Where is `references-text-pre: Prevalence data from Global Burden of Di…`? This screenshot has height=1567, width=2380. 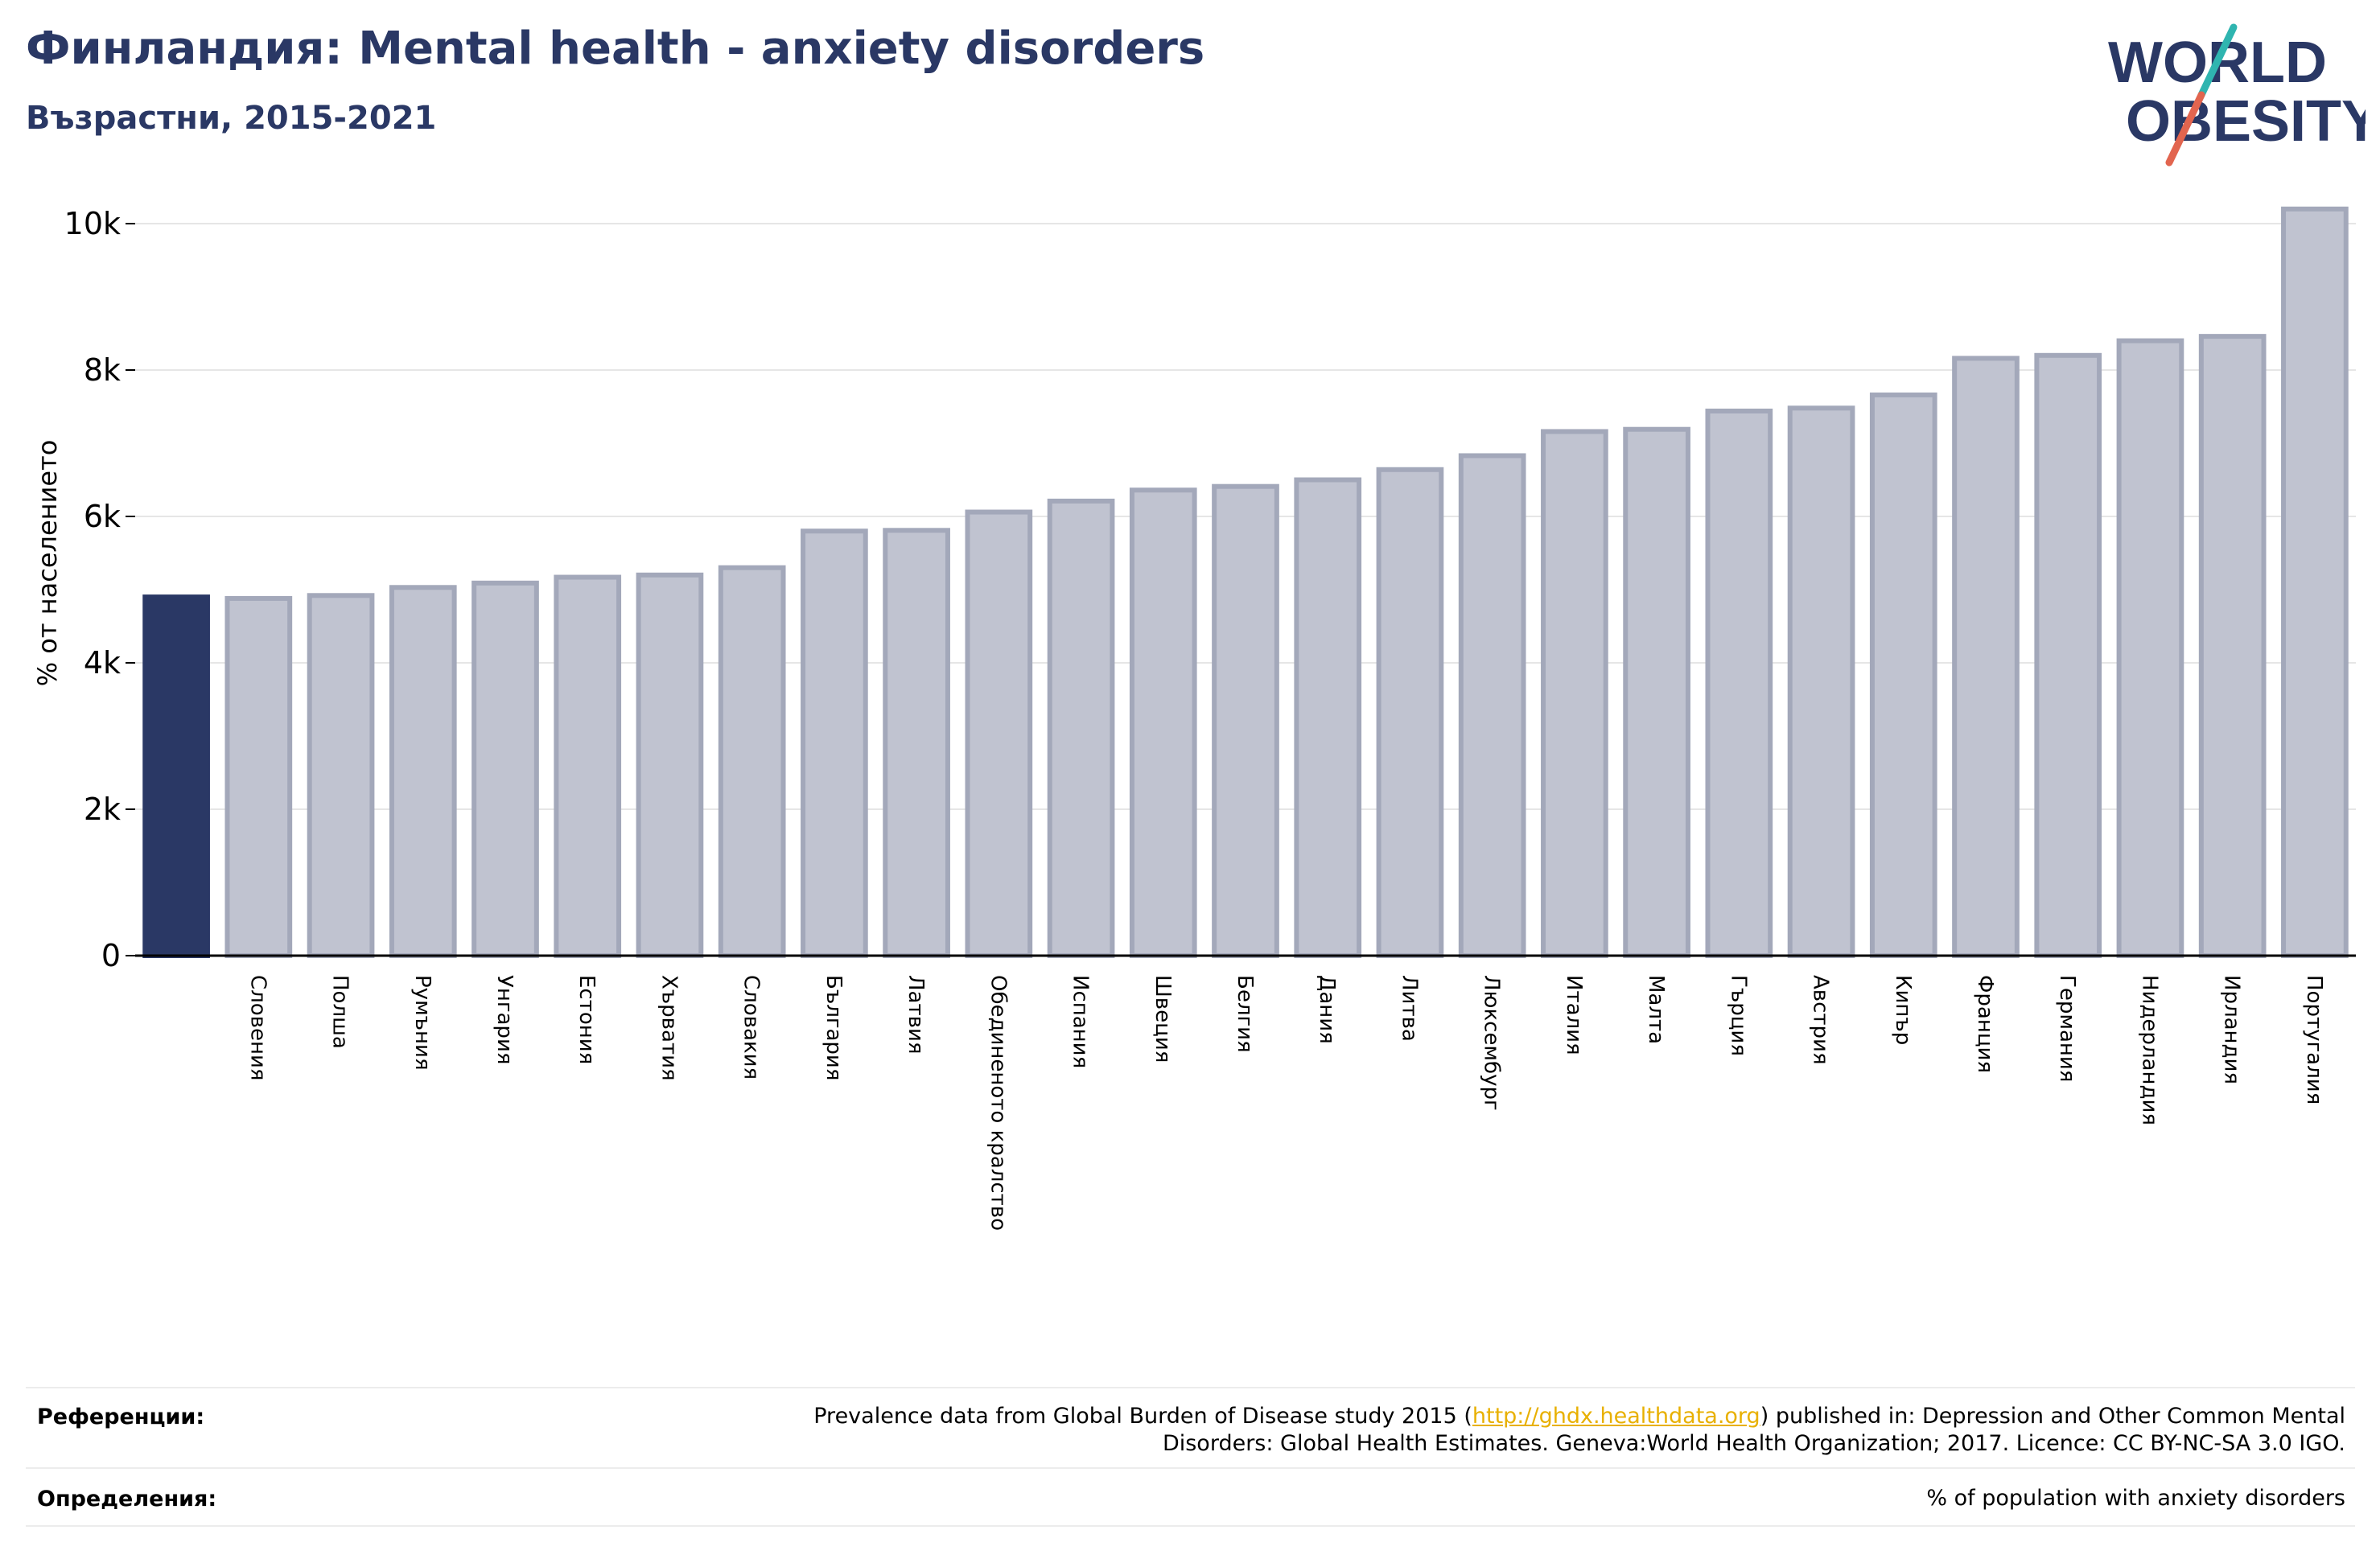
references-text-pre: Prevalence data from Global Burden of Di… is located at coordinates (1142, 1417).